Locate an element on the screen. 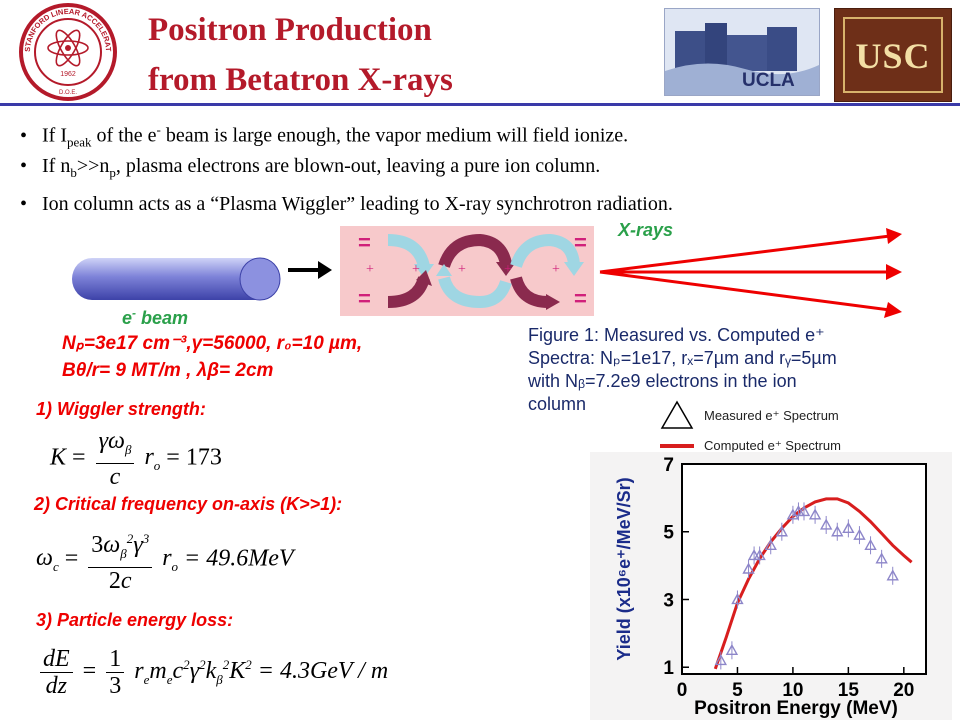  plot-frame is located at coordinates (804, 569).